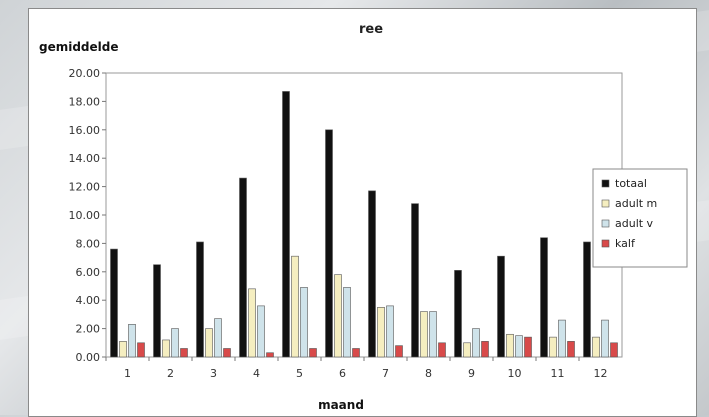 The image size is (709, 417). I want to click on x-tick-label: 12, so click(601, 373).